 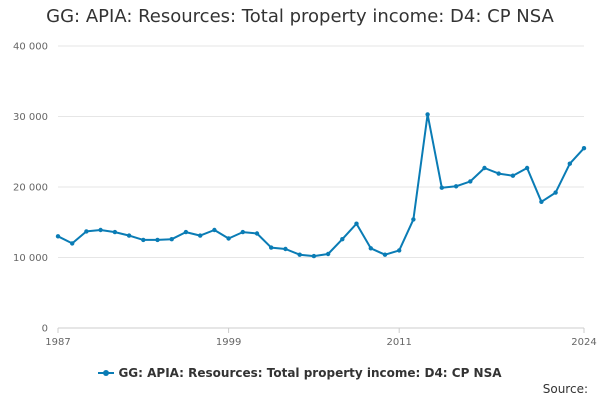 What do you see at coordinates (565, 389) in the screenshot?
I see `source-label: Source:` at bounding box center [565, 389].